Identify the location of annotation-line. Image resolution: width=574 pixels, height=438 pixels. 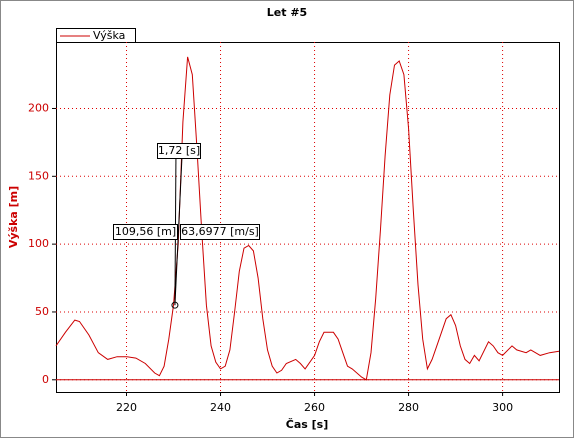
(178, 231).